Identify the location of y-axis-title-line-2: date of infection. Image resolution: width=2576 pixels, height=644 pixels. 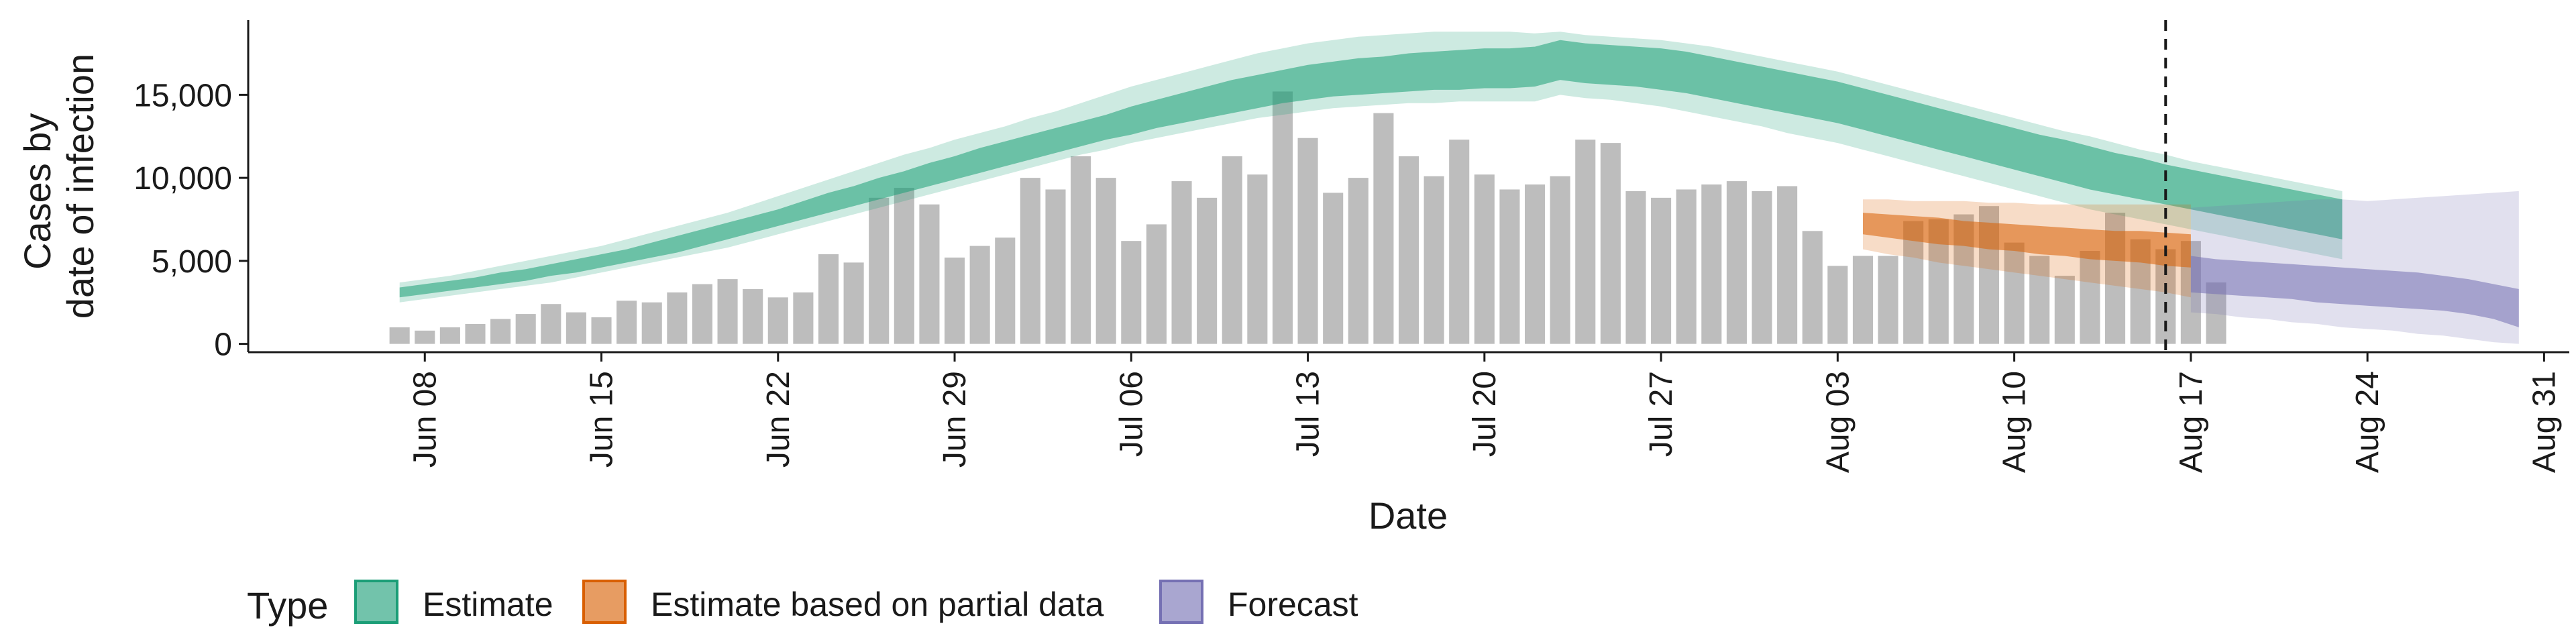
(80, 186).